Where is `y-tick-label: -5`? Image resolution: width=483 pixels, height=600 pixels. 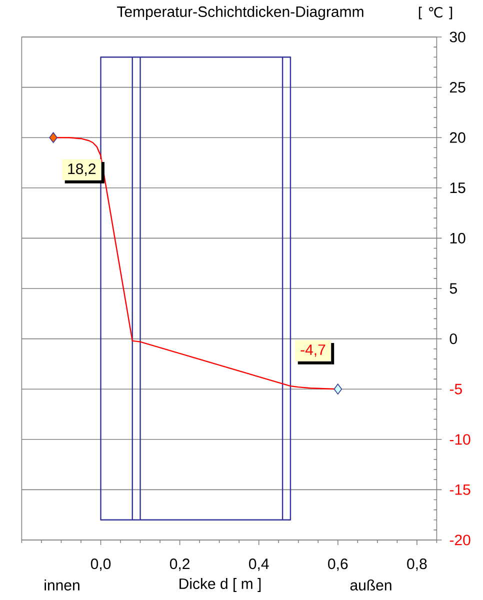
y-tick-label: -5 is located at coordinates (456, 389).